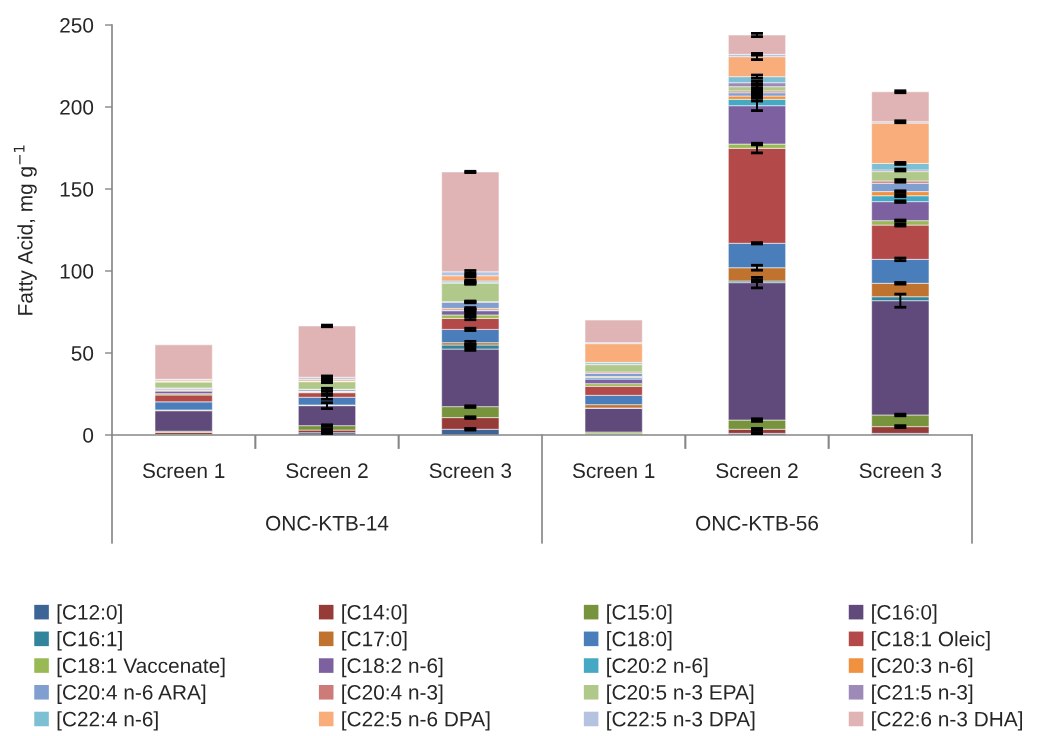  I want to click on legend-label: [C20:3 n-6], so click(922, 667).